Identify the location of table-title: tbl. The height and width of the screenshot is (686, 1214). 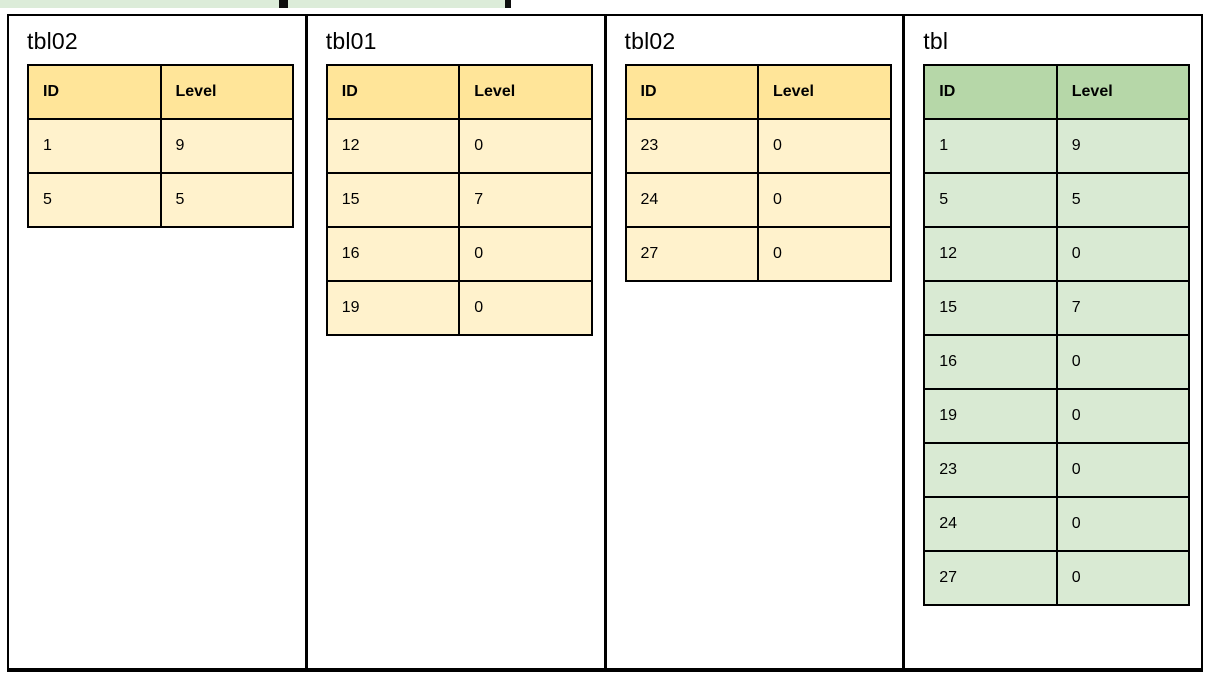
(936, 41).